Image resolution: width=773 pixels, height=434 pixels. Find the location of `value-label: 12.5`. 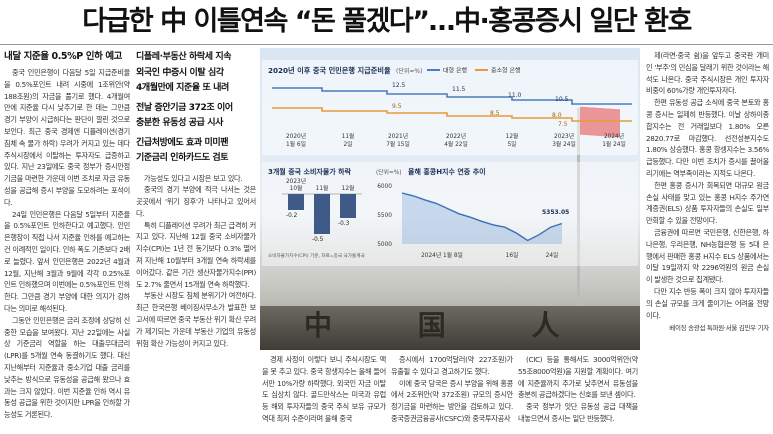

value-label: 12.5 is located at coordinates (399, 85).